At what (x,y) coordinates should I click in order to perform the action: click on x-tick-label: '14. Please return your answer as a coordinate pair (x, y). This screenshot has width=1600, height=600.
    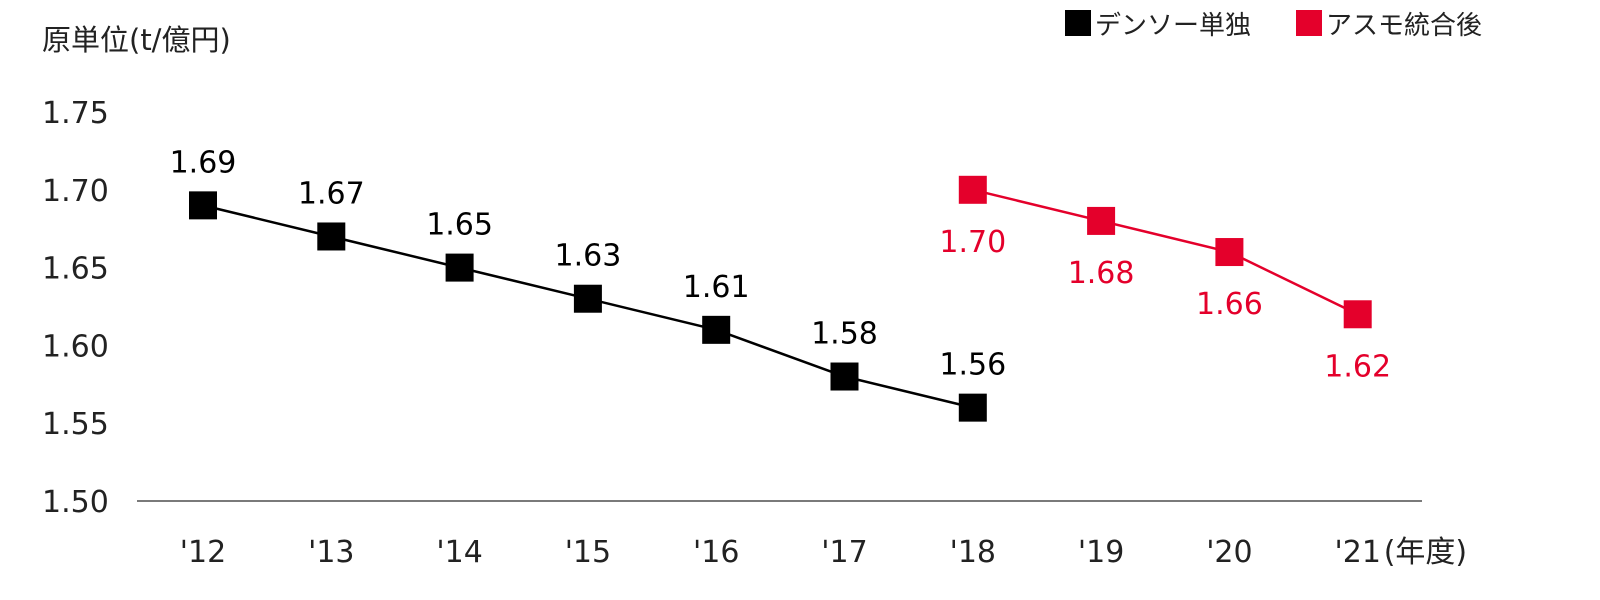
    Looking at the image, I should click on (459, 552).